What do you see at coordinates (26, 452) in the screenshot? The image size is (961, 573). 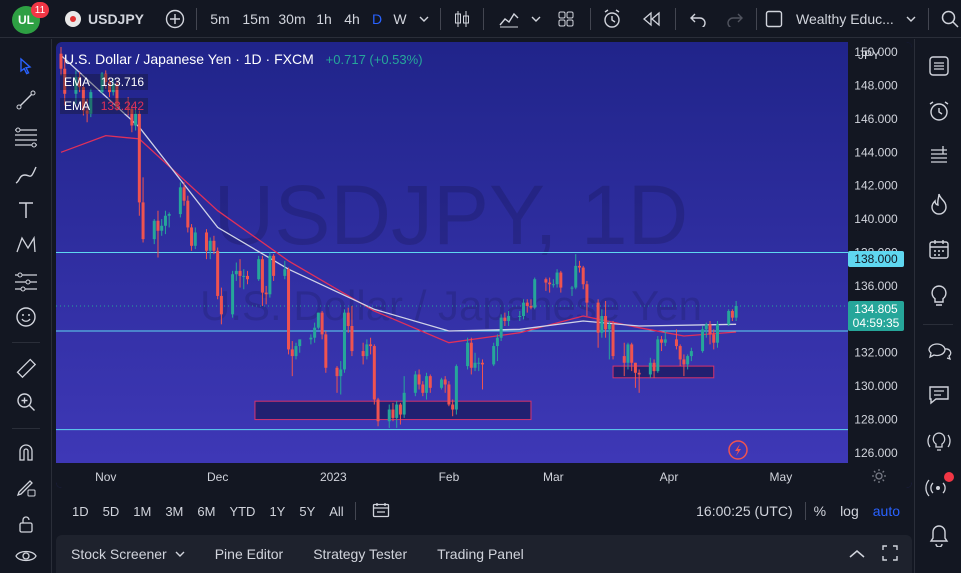 I see `magnet-tool` at bounding box center [26, 452].